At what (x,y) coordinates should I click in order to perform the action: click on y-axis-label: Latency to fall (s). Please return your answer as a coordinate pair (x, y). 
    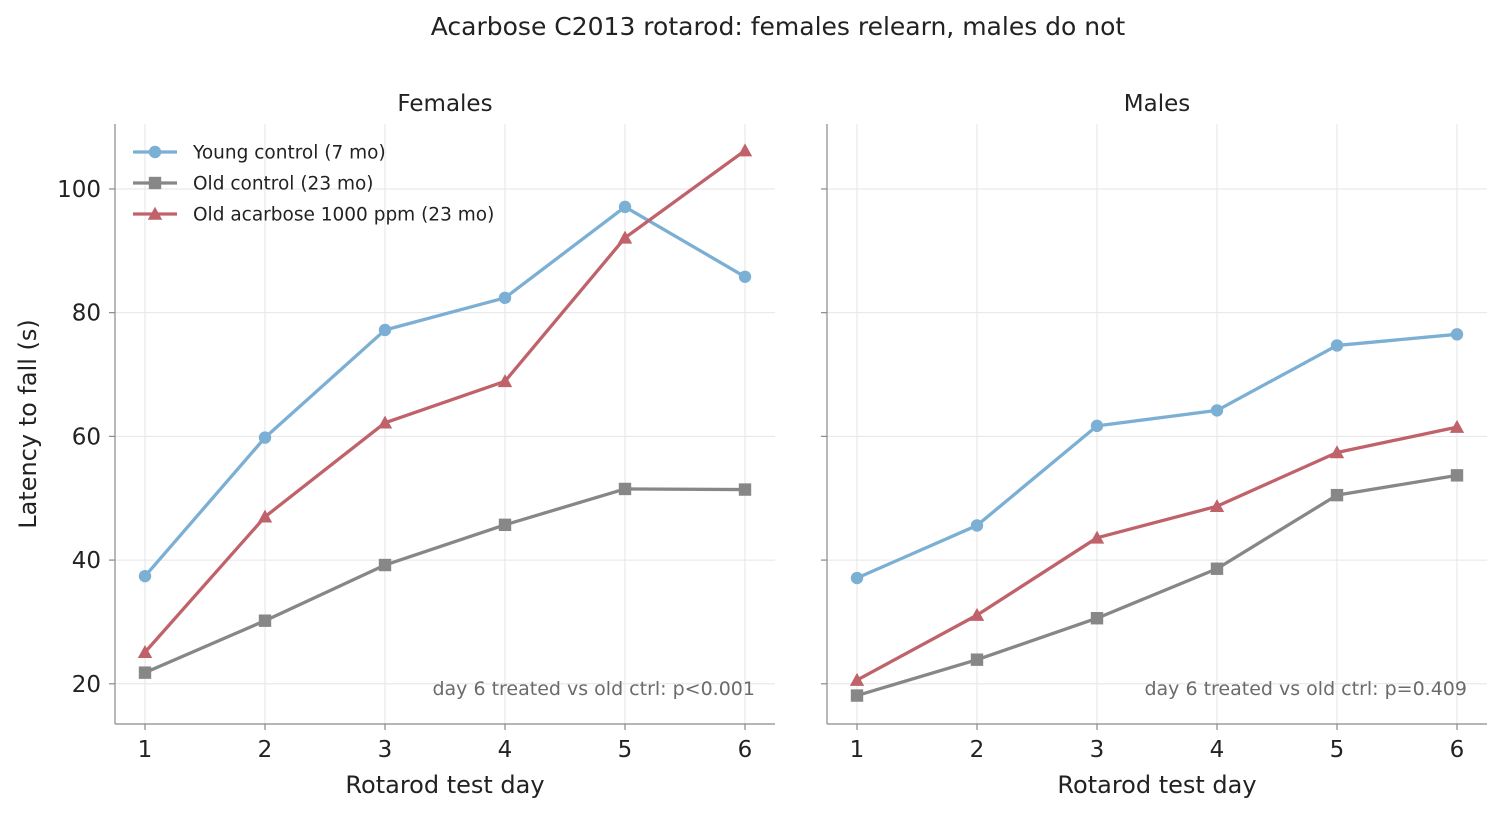
    Looking at the image, I should click on (28, 424).